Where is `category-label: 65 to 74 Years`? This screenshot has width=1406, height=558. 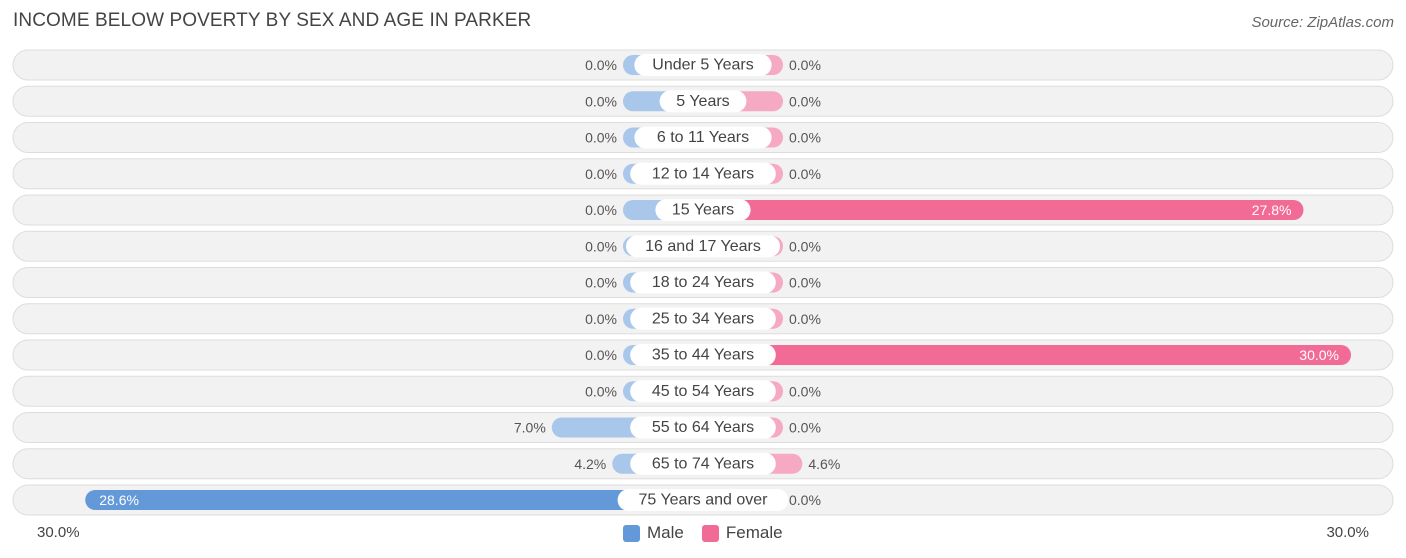
category-label: 65 to 74 Years is located at coordinates (703, 463).